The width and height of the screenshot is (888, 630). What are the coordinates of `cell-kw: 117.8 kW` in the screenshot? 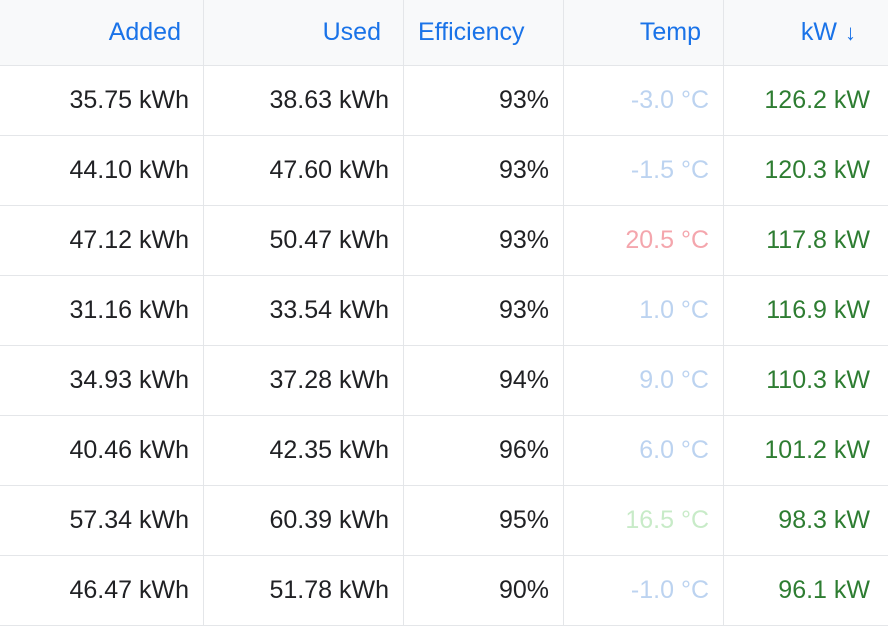 It's located at (818, 240).